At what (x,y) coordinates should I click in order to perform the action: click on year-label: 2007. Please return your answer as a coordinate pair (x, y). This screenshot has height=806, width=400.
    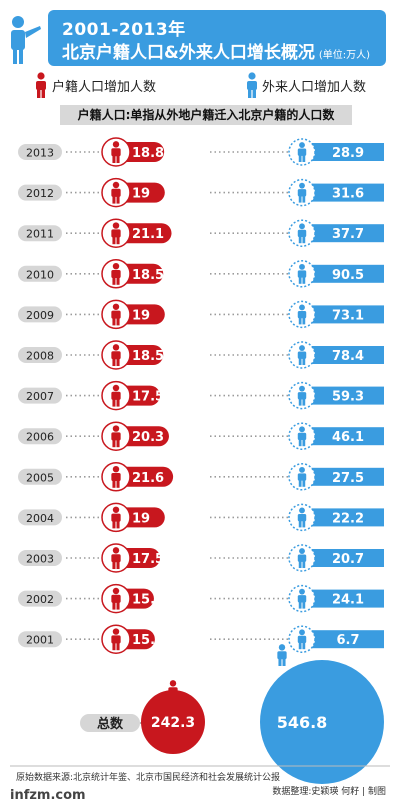
    Looking at the image, I should click on (40, 396).